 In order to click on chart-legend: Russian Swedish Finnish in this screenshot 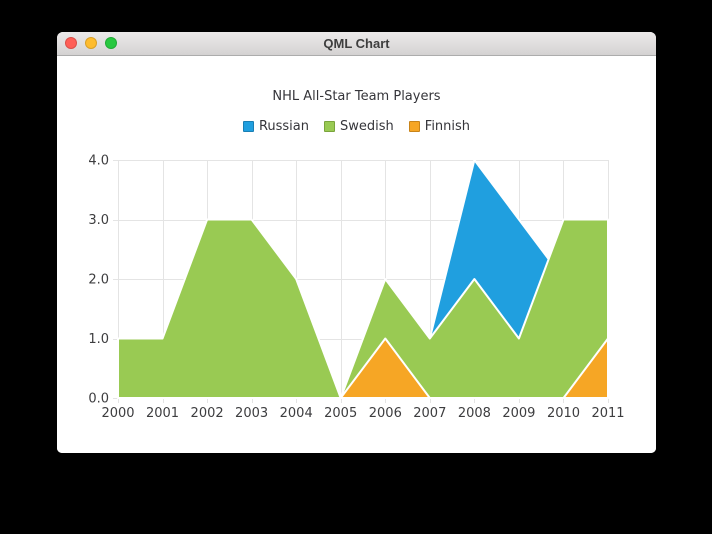, I will do `click(356, 126)`.